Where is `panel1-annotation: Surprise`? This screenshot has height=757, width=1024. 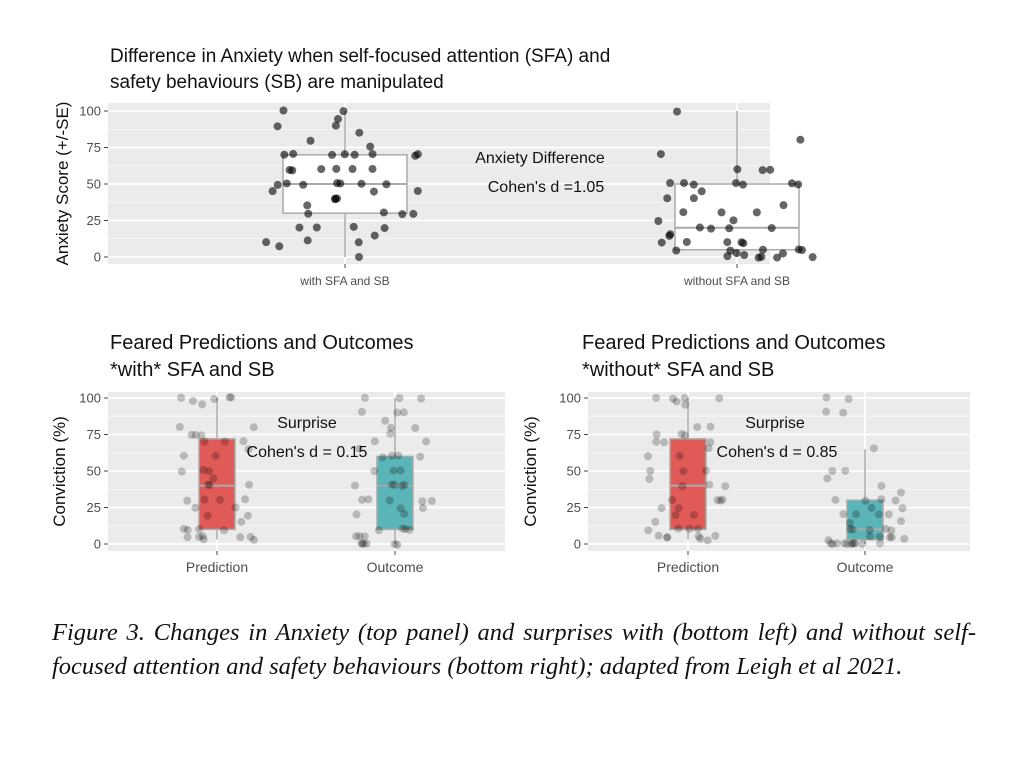
panel1-annotation: Surprise is located at coordinates (307, 423).